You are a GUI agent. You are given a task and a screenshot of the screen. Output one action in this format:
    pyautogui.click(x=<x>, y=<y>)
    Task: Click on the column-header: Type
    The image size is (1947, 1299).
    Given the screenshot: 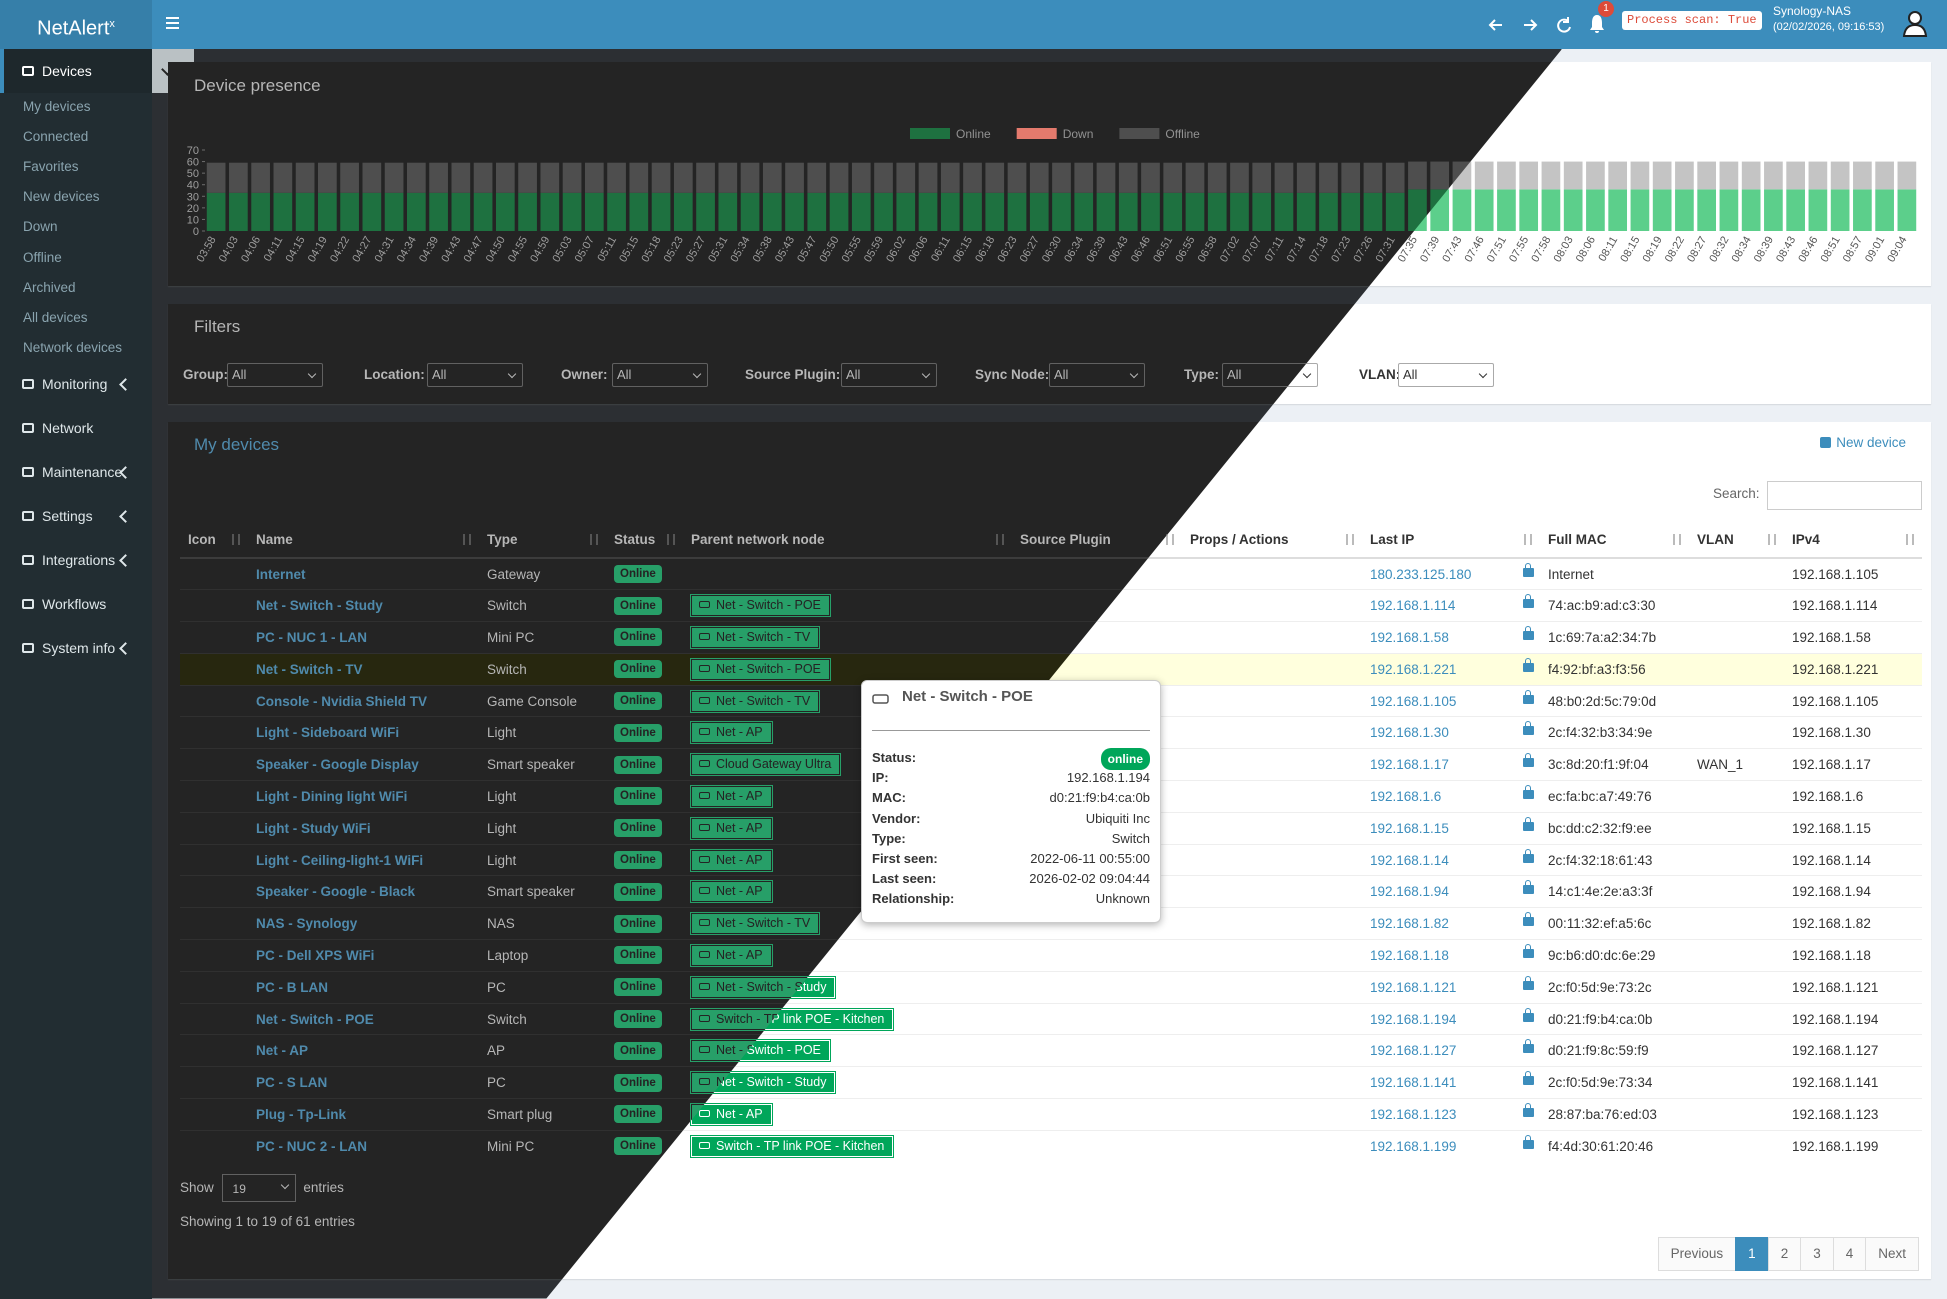 What is the action you would take?
    pyautogui.click(x=542, y=540)
    